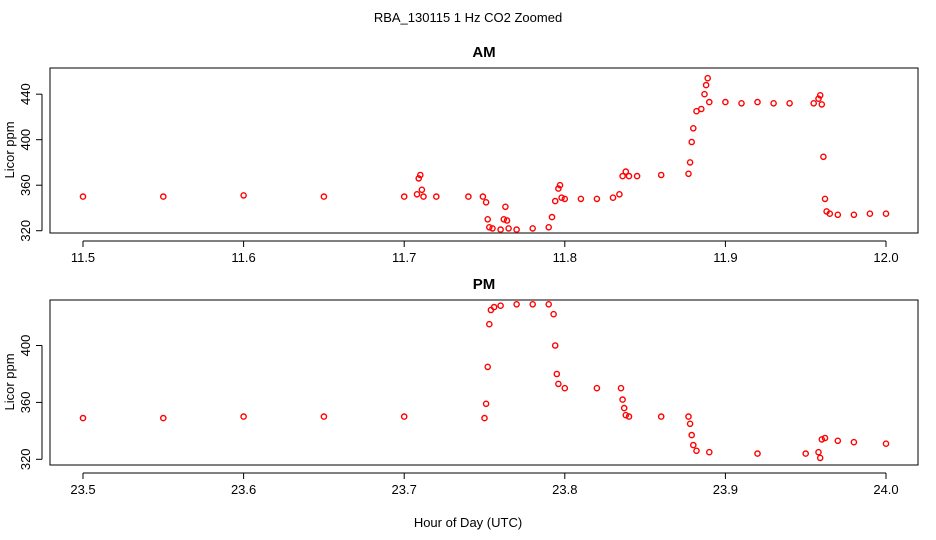  Describe the element at coordinates (243, 489) in the screenshot. I see `x-tick-label: 23.6` at that location.